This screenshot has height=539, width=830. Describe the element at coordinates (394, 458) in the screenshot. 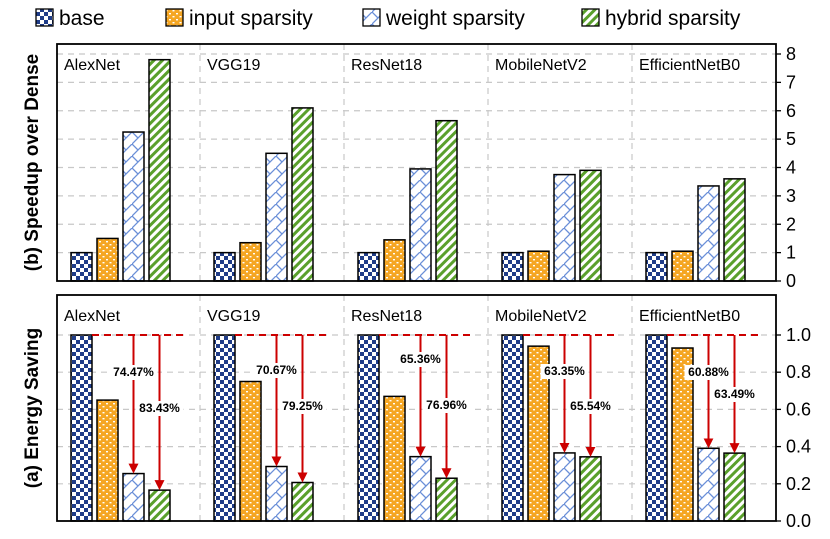

I see `bar-energy-input-ResNet18` at that location.